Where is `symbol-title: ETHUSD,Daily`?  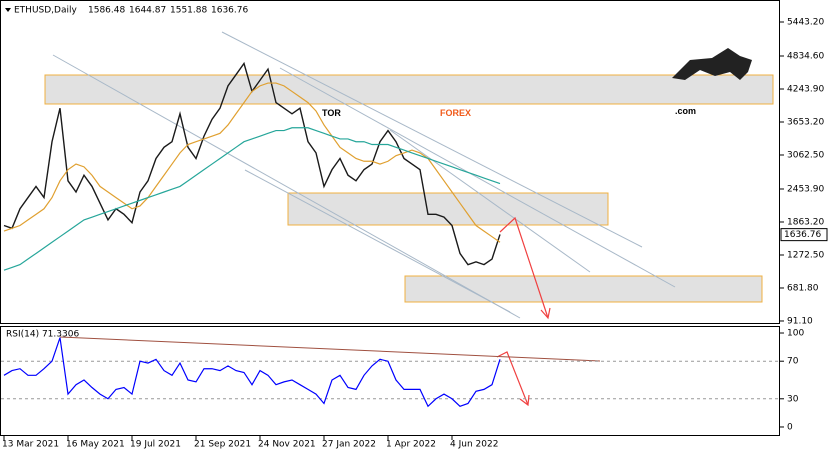
symbol-title: ETHUSD,Daily is located at coordinates (45, 11).